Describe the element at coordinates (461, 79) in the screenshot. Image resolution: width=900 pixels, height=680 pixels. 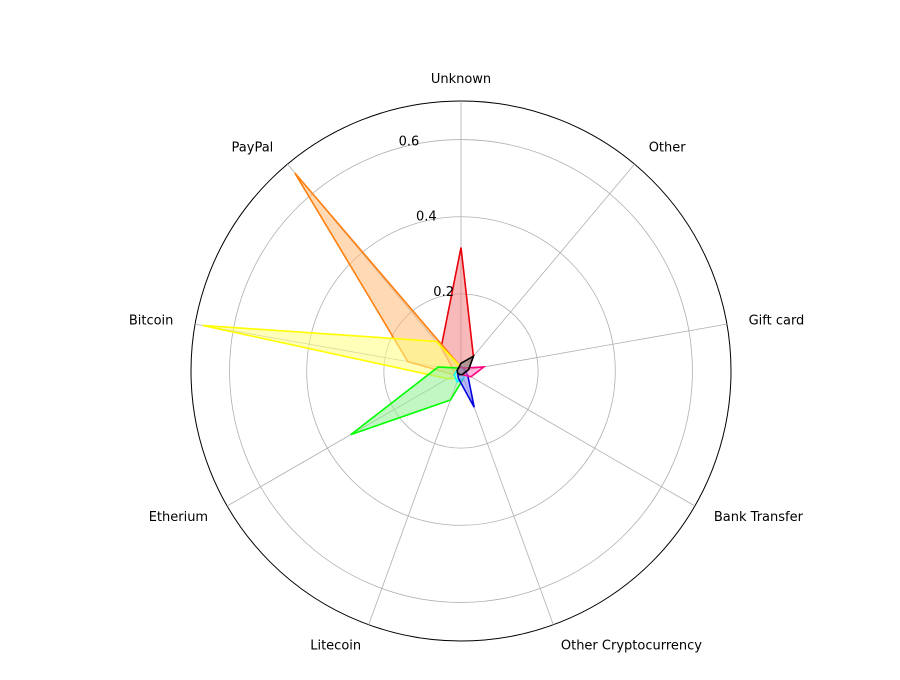
I see `category-label: Unknown` at that location.